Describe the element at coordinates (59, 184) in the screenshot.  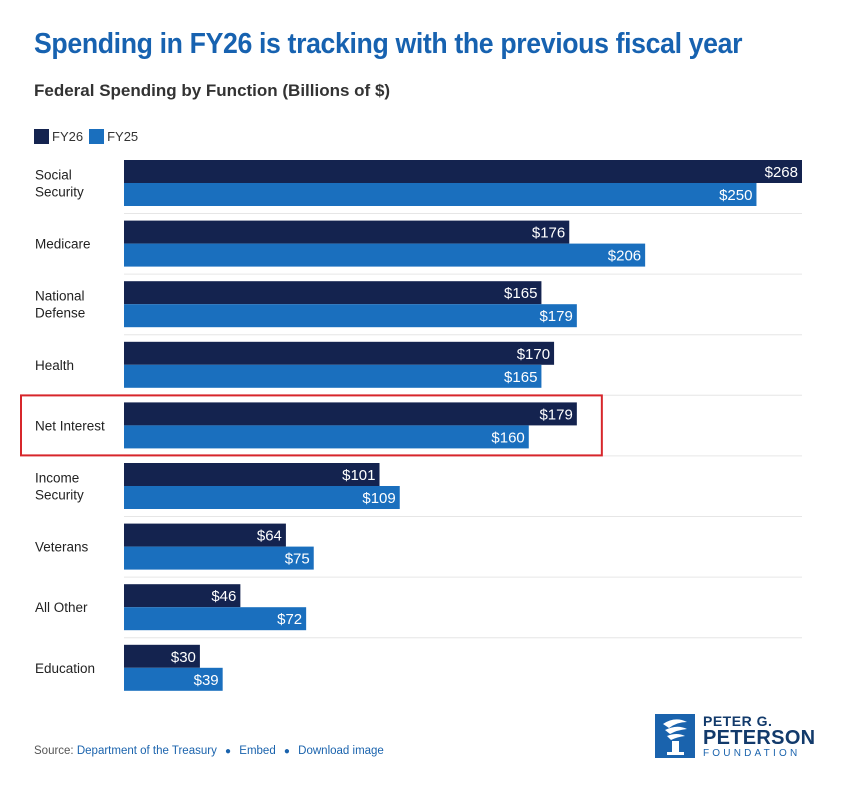
I see `category-label-social-security: Social Security` at that location.